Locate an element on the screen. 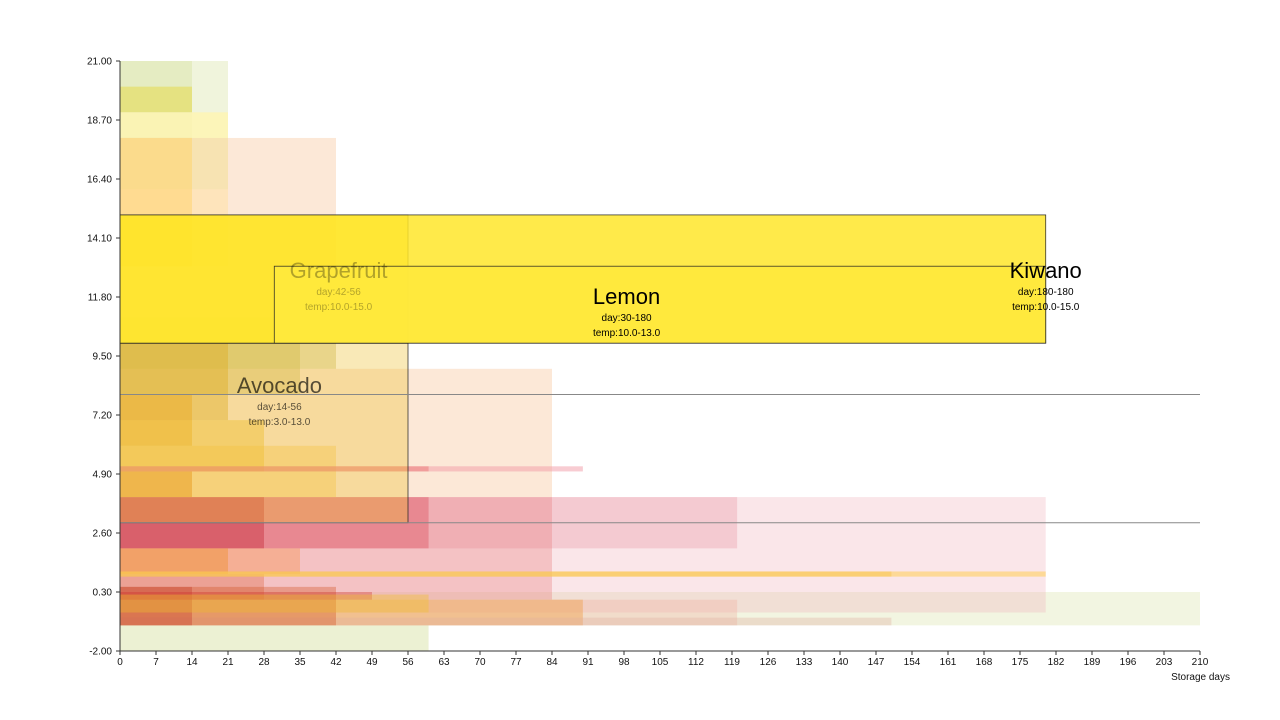  label-lemon-temp: temp:10.0-13.0 is located at coordinates (627, 333).